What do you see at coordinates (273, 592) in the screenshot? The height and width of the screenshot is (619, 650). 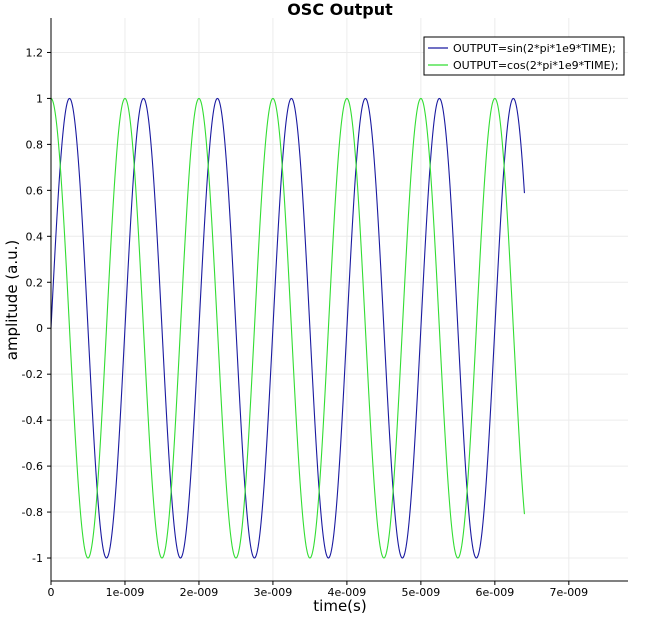 I see `x-tick-label-3: 3e-009` at bounding box center [273, 592].